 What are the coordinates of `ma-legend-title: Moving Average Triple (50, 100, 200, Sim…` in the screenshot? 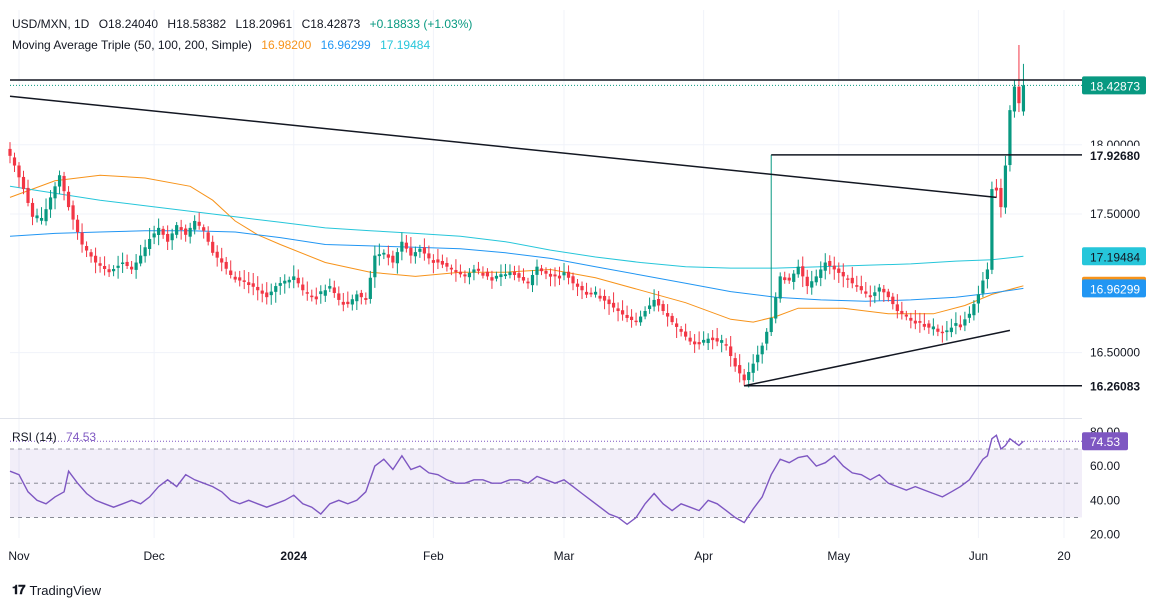 It's located at (132, 45).